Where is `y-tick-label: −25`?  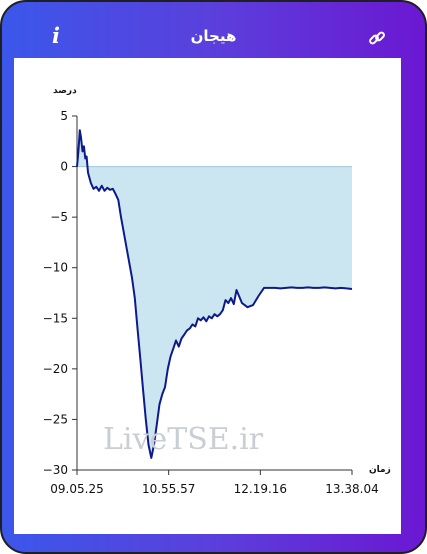
y-tick-label: −25 is located at coordinates (55, 419).